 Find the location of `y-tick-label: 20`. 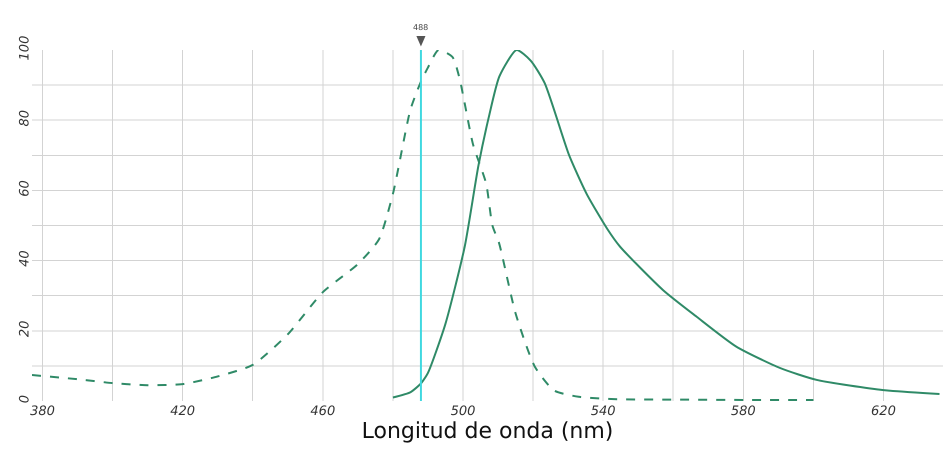

y-tick-label: 20 is located at coordinates (24, 329).